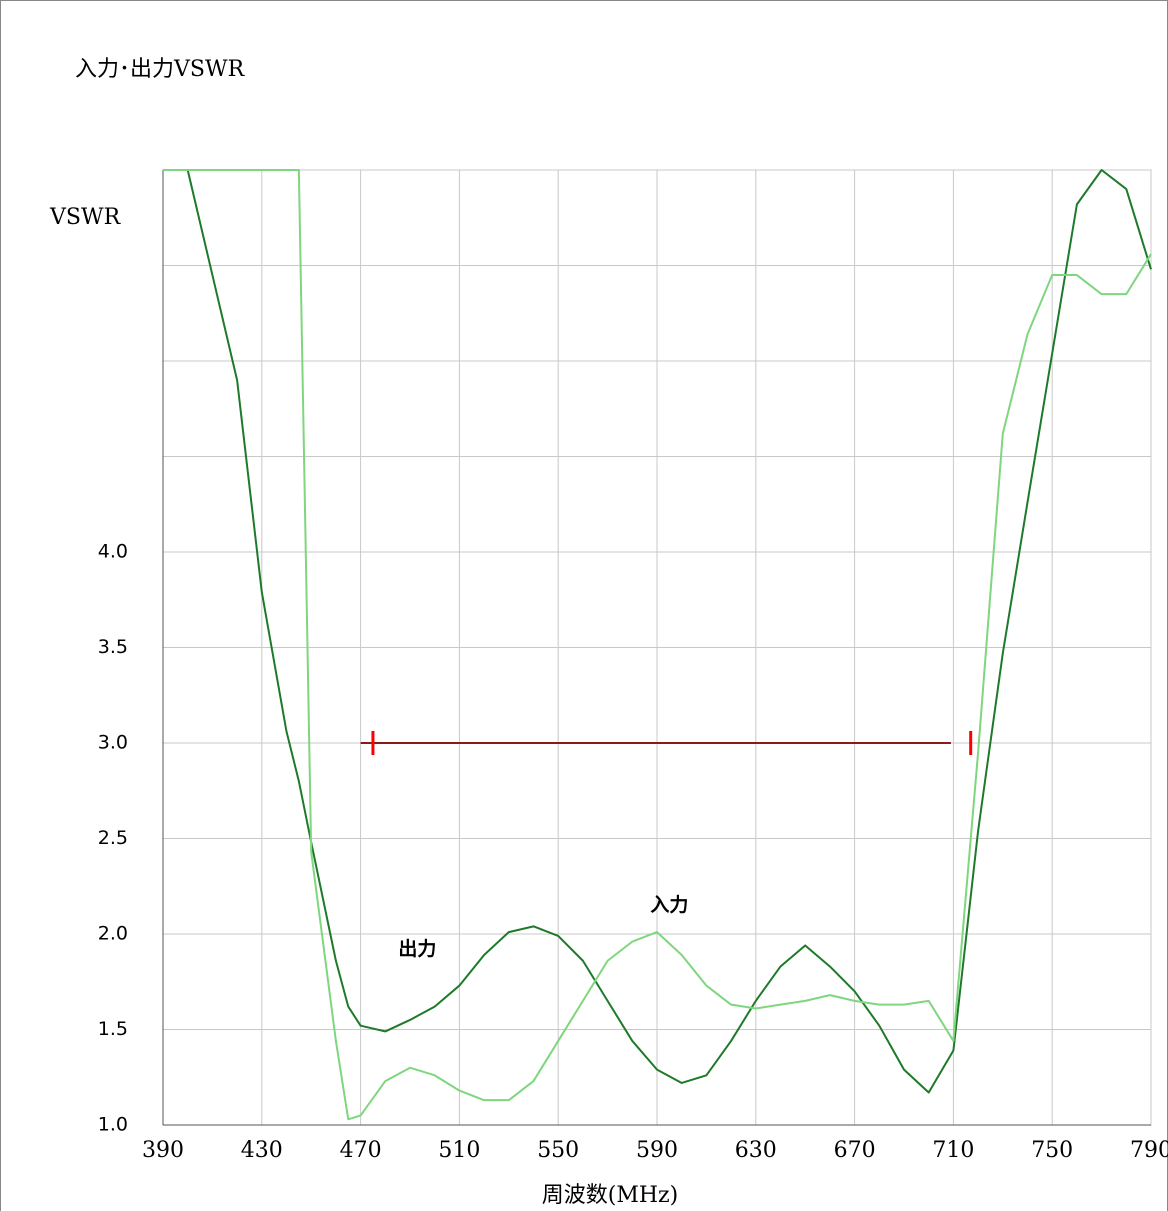 The image size is (1168, 1211). I want to click on y-tick-label: 4.0, so click(113, 552).